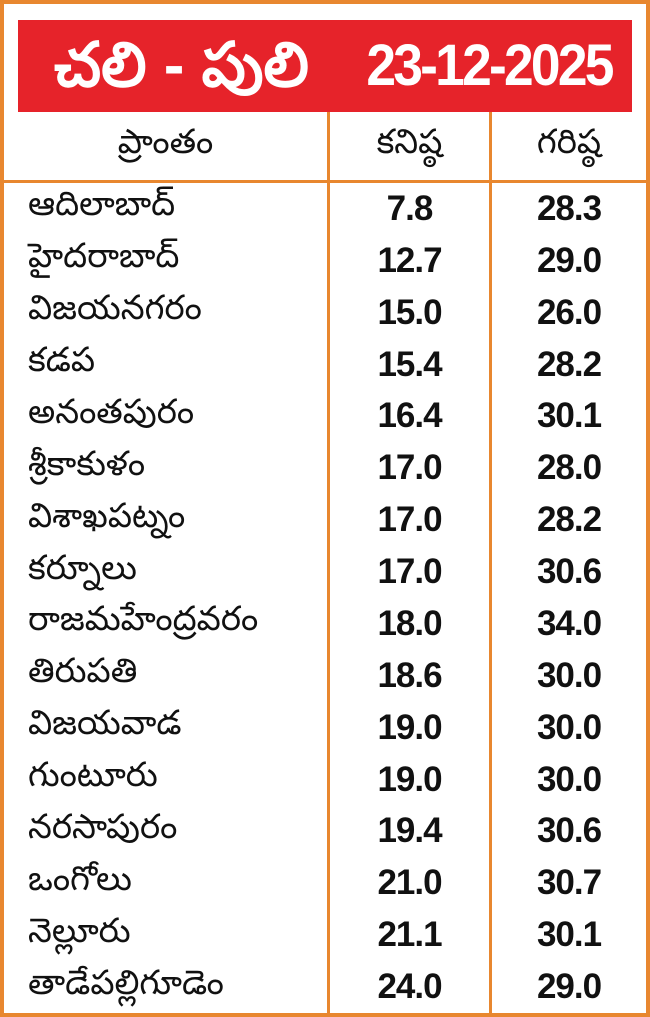 This screenshot has width=650, height=1017. I want to click on region-cell: తాడేపల్లిగూడెం, so click(126, 982).